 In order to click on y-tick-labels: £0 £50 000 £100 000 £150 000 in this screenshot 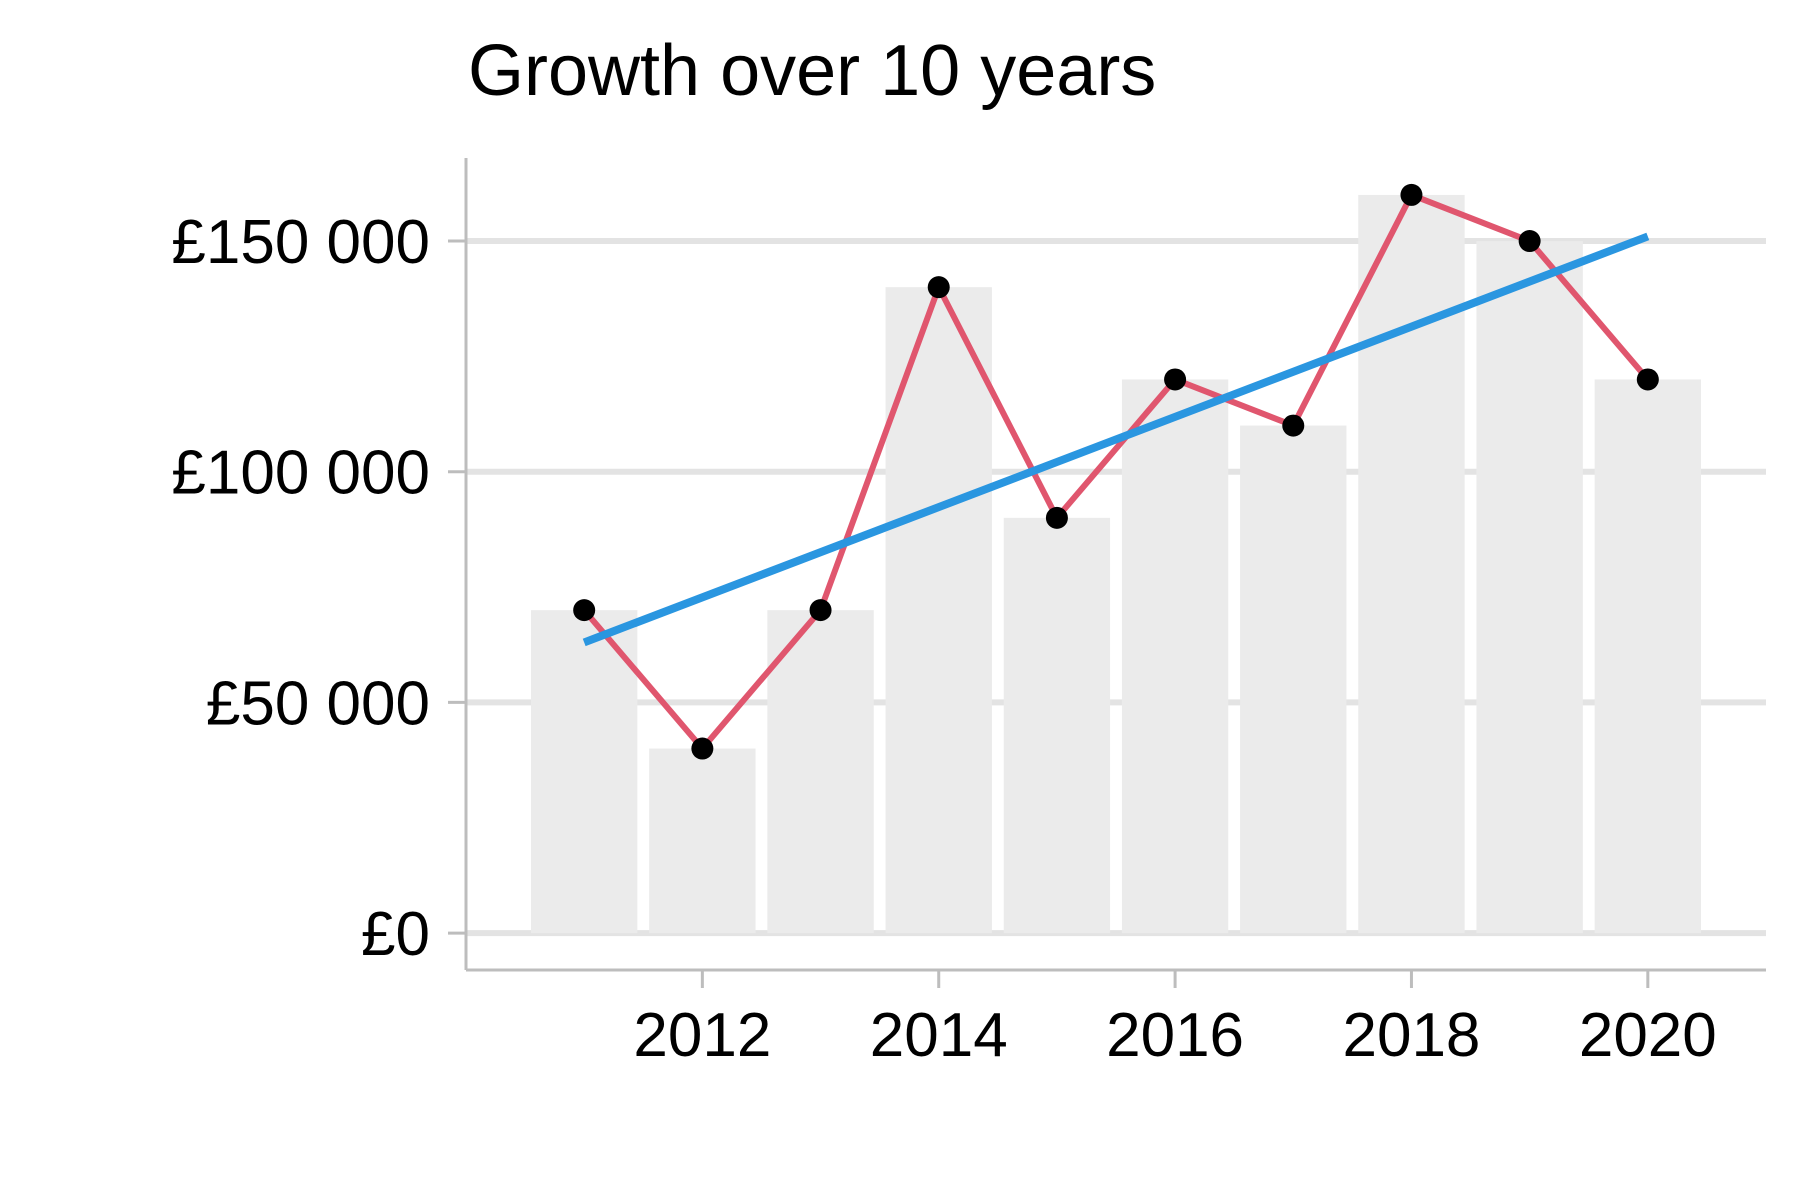, I will do `click(300, 588)`.